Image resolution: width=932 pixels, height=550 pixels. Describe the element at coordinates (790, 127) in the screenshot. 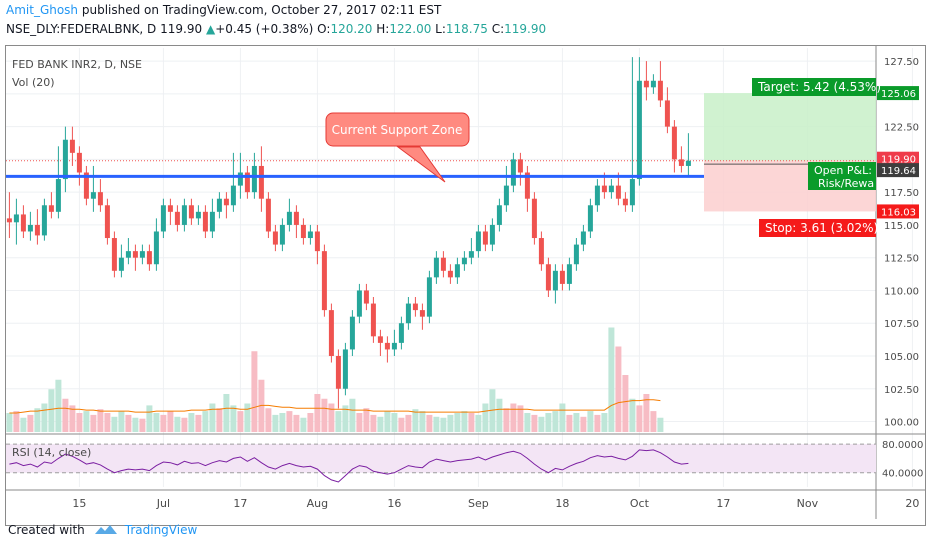

I see `target-zone` at that location.